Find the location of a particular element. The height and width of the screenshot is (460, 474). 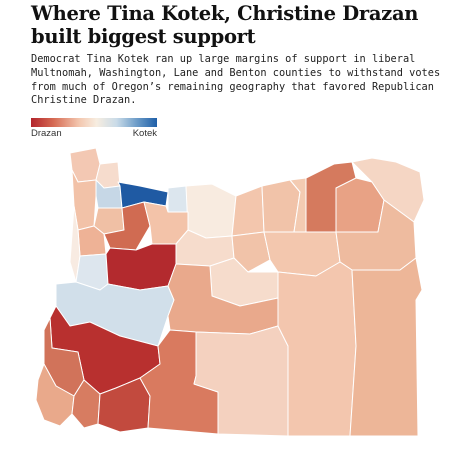

legend-gradient-bar is located at coordinates (94, 122).